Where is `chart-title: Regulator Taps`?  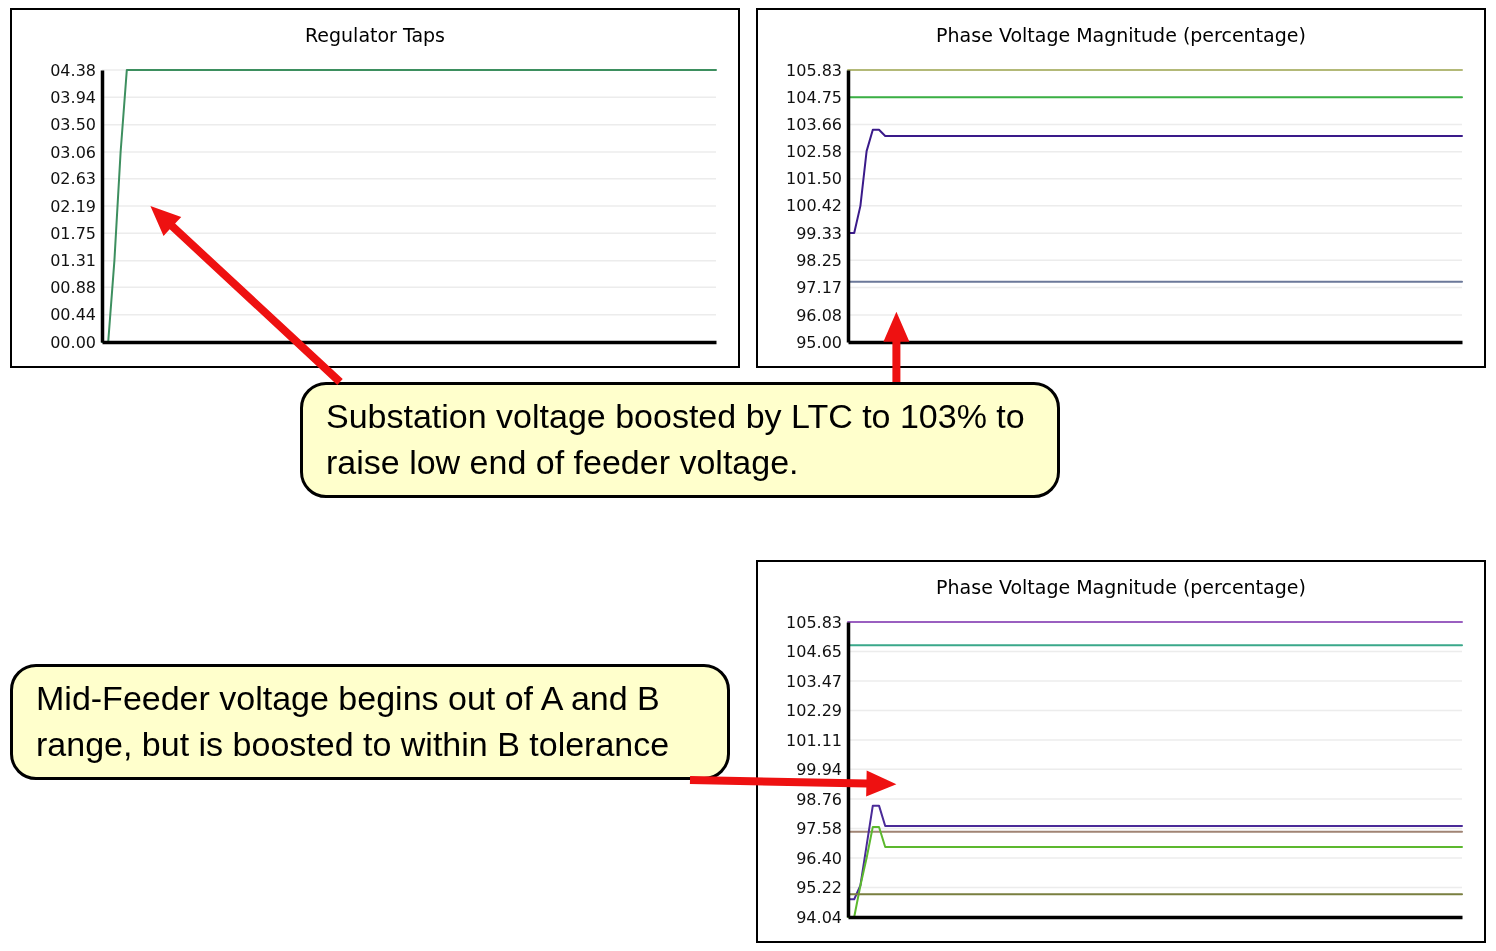
chart-title: Regulator Taps is located at coordinates (375, 35).